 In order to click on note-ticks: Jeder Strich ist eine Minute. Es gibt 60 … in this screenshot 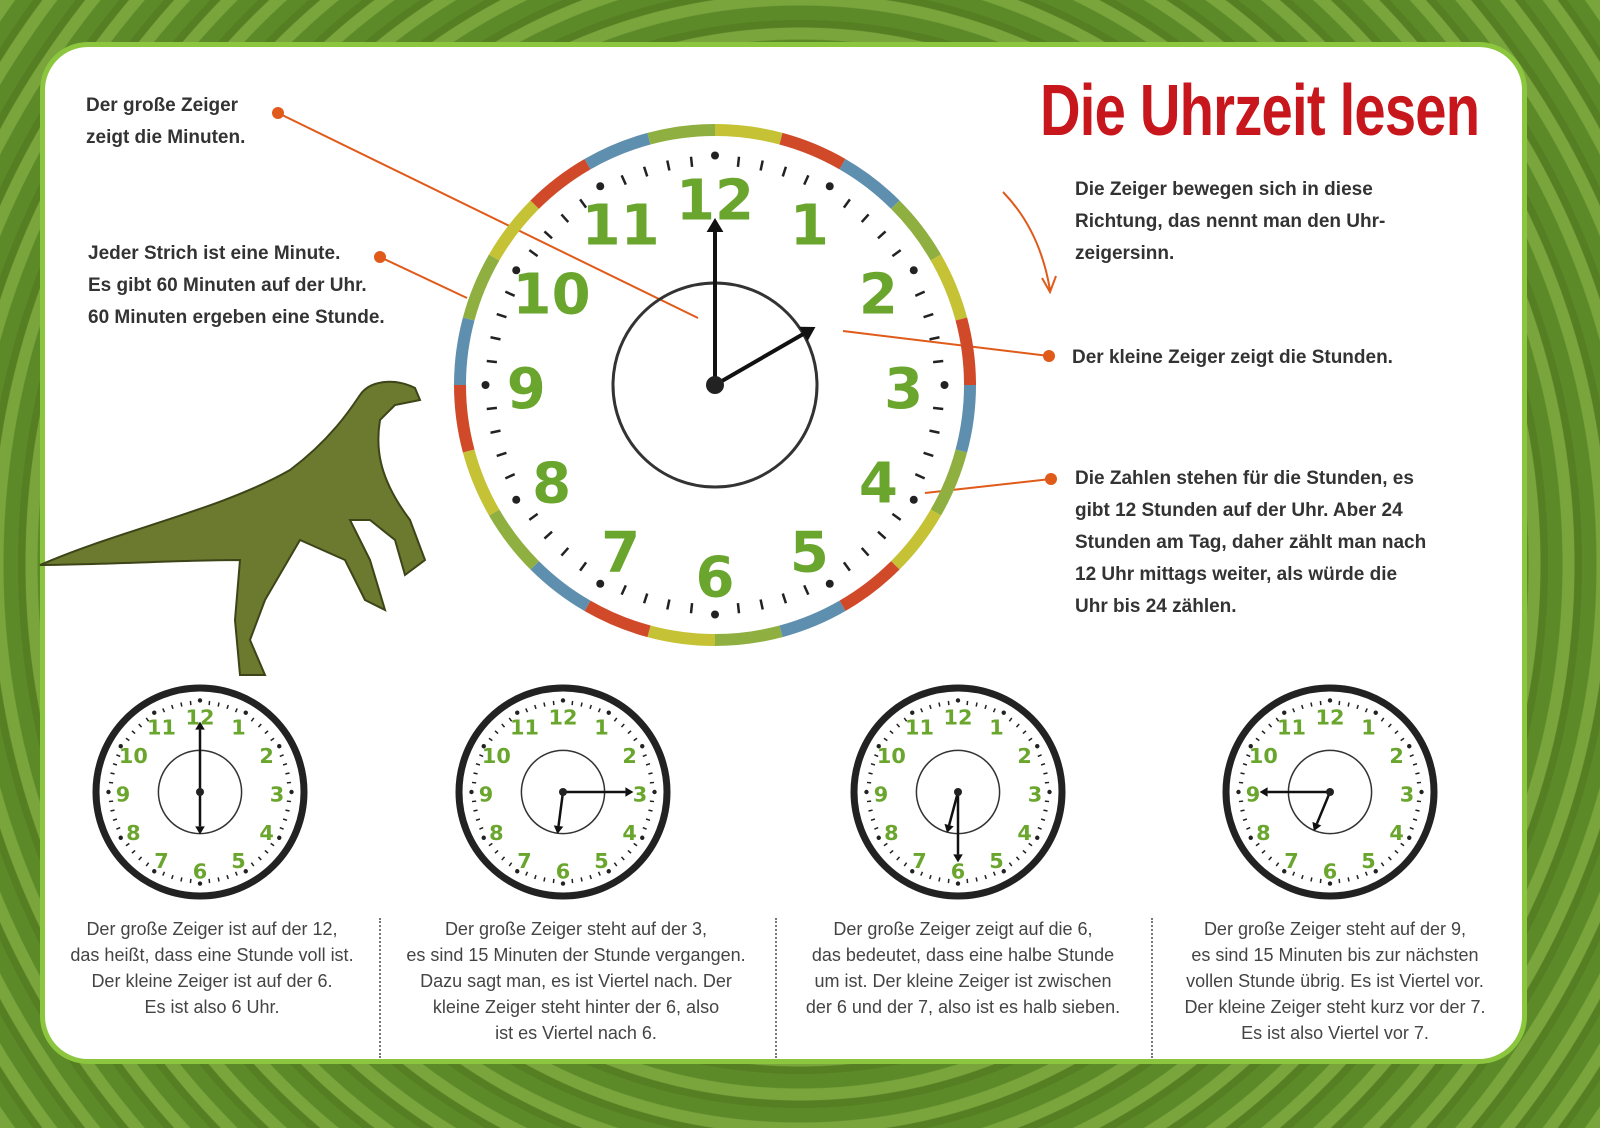, I will do `click(236, 286)`.